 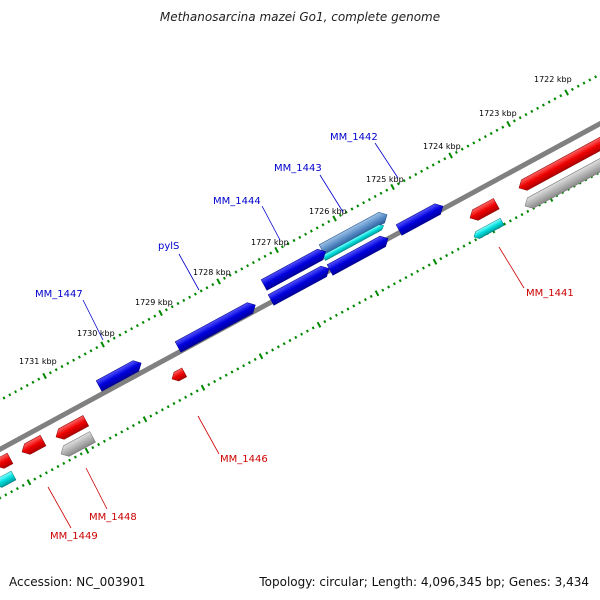 What do you see at coordinates (299, 284) in the screenshot?
I see `gene-mm-1444c` at bounding box center [299, 284].